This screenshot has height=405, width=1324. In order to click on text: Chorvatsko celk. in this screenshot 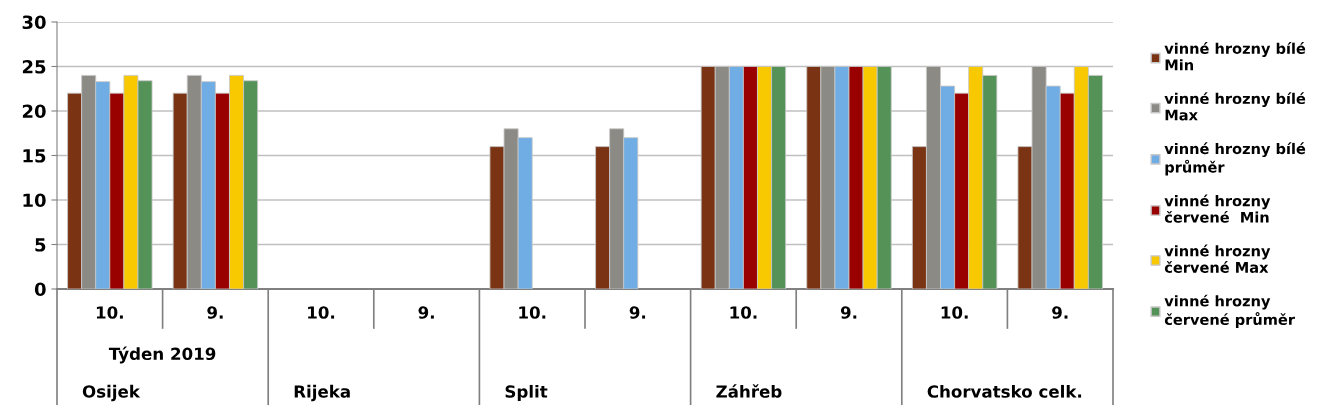, I will do `click(1004, 391)`.